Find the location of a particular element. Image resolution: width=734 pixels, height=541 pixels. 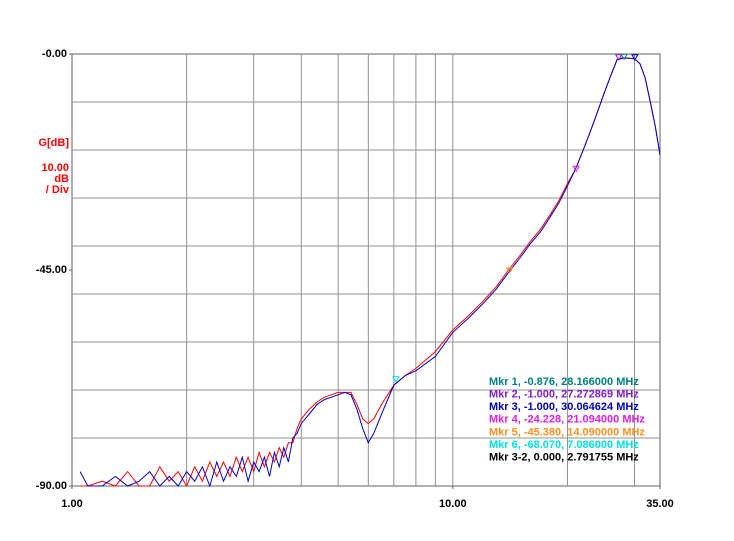

y-axis-label: 10.00 is located at coordinates (55, 168).